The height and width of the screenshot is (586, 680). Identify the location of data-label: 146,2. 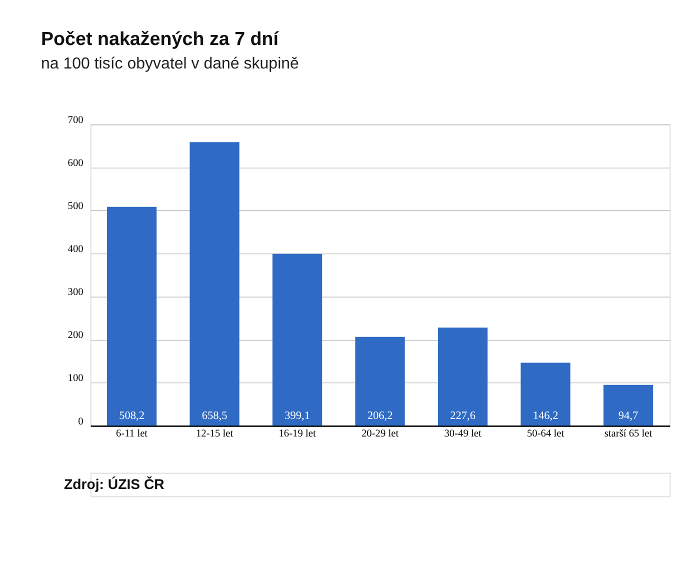
(545, 416).